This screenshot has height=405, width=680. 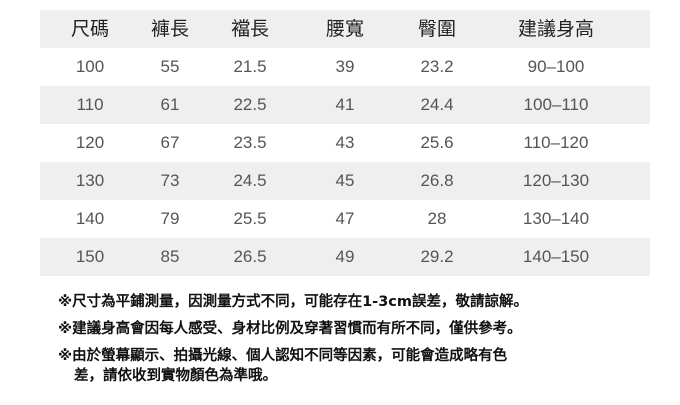 I want to click on table-row: 120 67 23.5 43 25.6 110–120, so click(x=345, y=143).